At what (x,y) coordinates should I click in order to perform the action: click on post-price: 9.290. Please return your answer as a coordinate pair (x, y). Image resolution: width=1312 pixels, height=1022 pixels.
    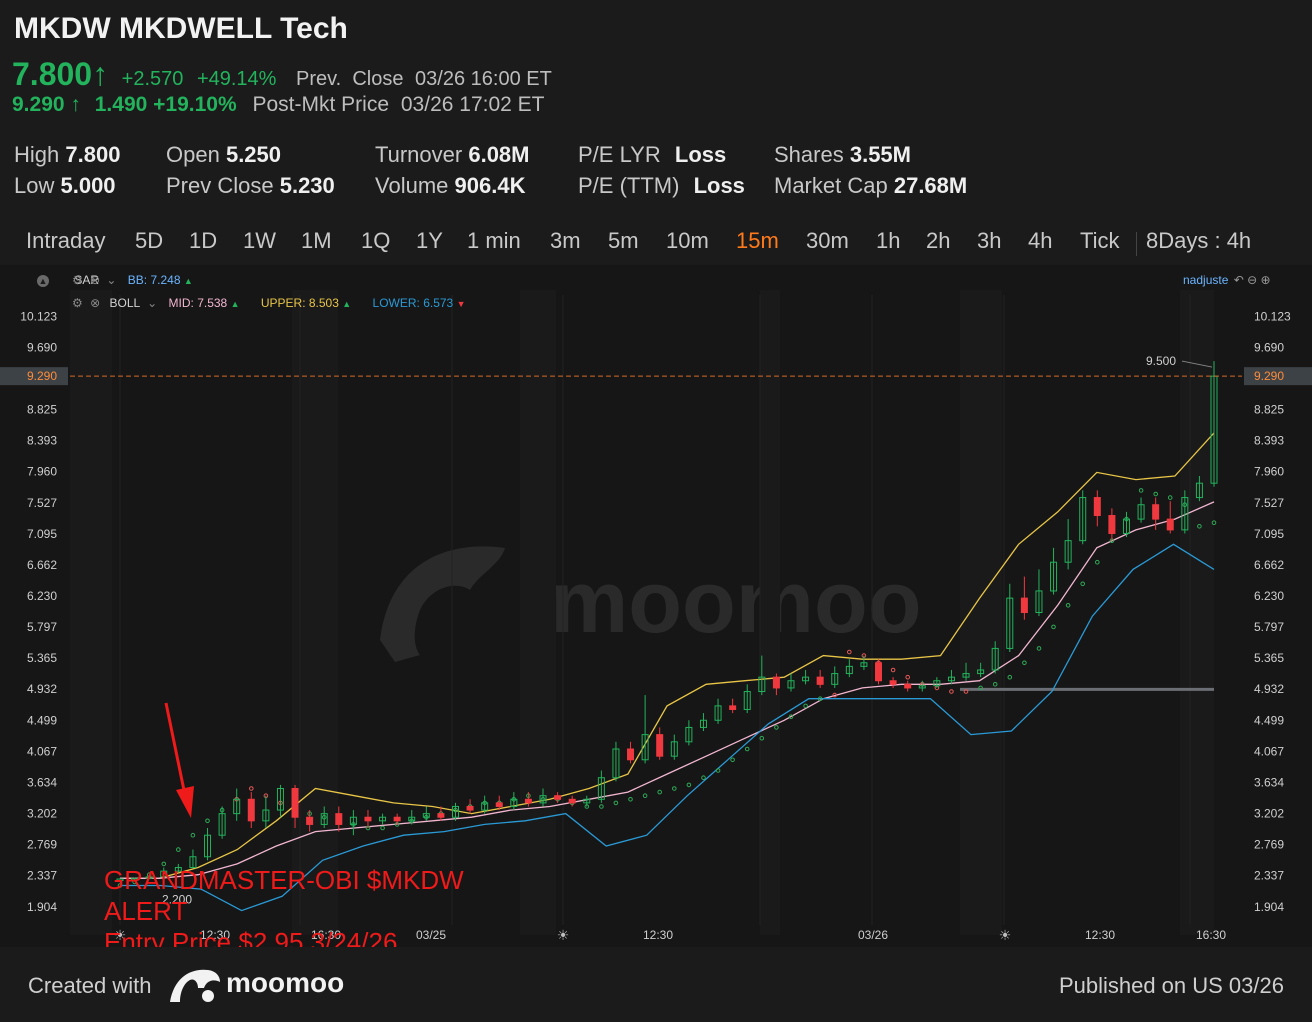
    Looking at the image, I should click on (38, 104).